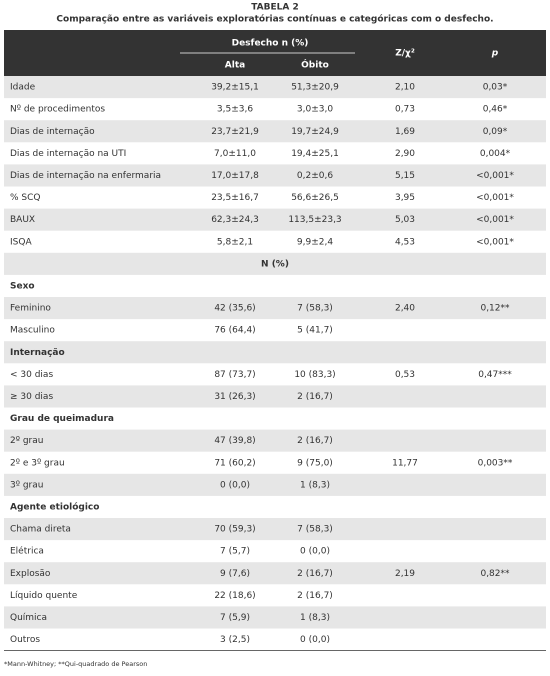 Image resolution: width=550 pixels, height=676 pixels. What do you see at coordinates (234, 530) in the screenshot?
I see `cell: 70 (59,3)` at bounding box center [234, 530].